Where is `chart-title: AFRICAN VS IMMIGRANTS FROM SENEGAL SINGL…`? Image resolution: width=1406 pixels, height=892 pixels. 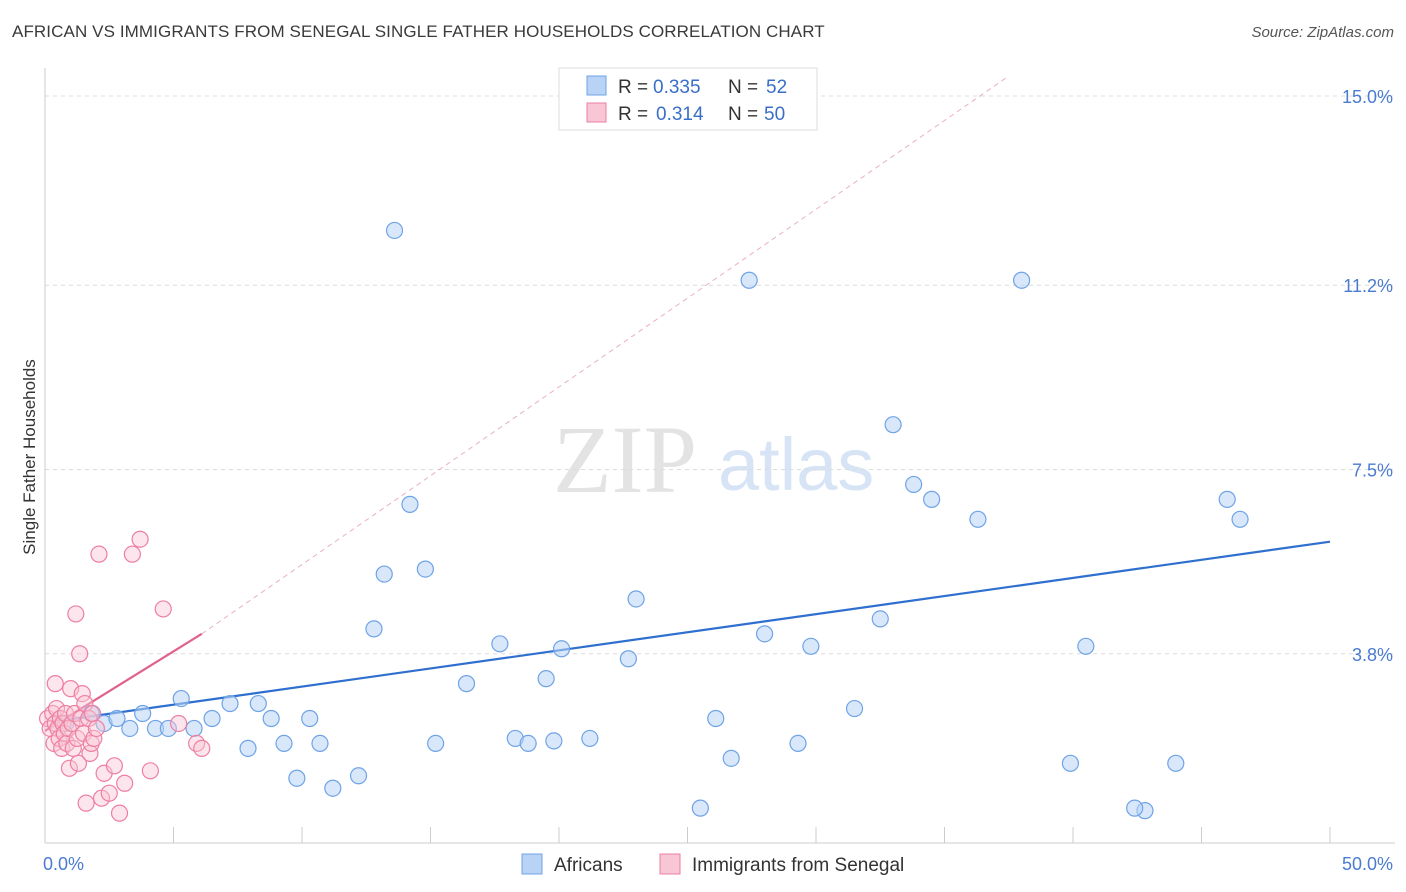
chart-title: AFRICAN VS IMMIGRANTS FROM SENEGAL SINGL… is located at coordinates (418, 31).